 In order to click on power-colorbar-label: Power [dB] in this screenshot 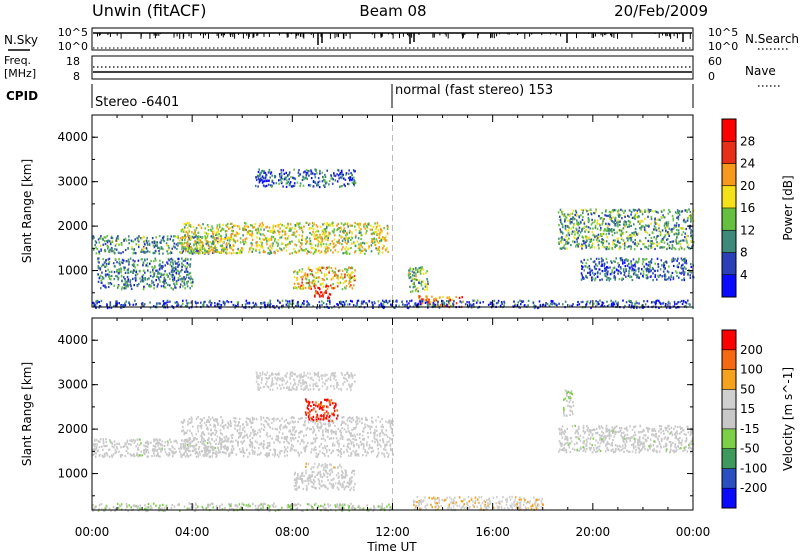, I will do `click(788, 207)`.